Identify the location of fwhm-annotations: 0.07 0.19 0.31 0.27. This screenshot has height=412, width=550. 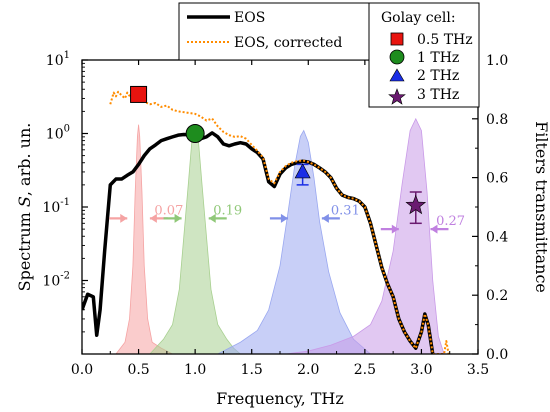
(287, 218).